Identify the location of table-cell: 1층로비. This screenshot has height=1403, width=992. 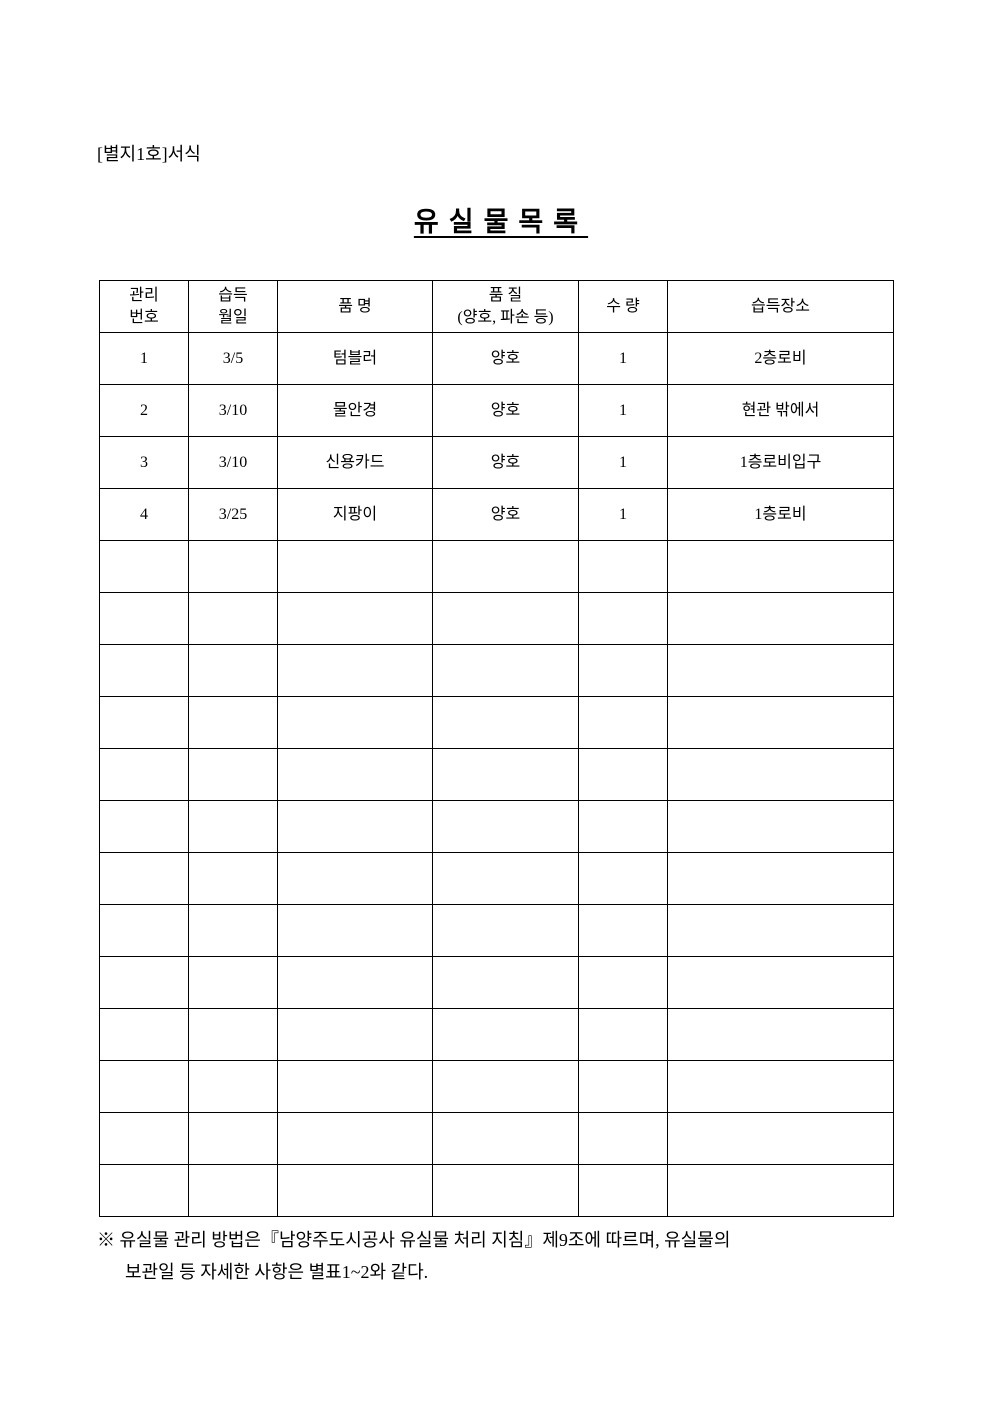
(780, 514).